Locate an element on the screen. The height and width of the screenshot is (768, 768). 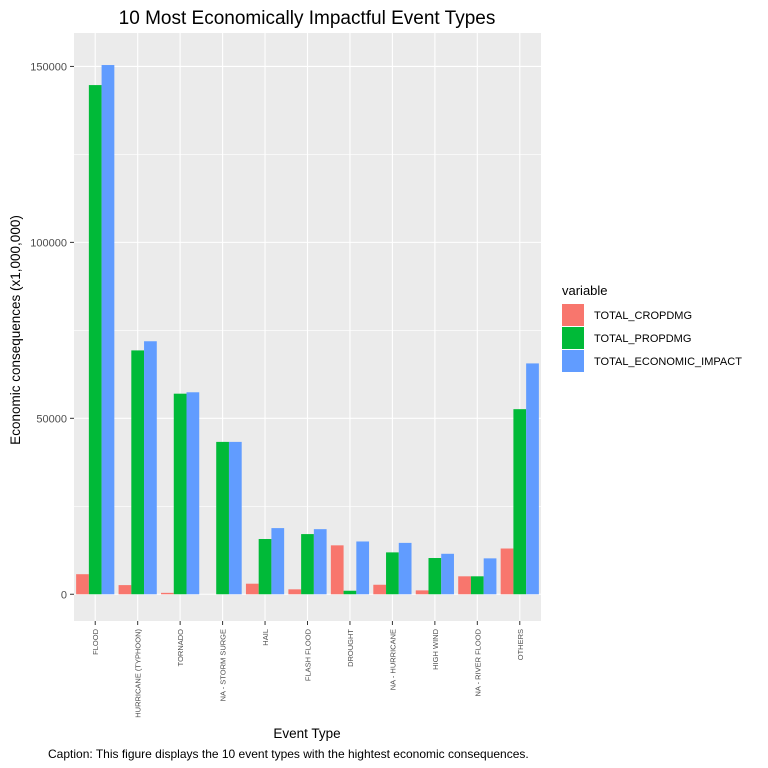
legend-label: TOTAL_PROPDMG is located at coordinates (642, 339).